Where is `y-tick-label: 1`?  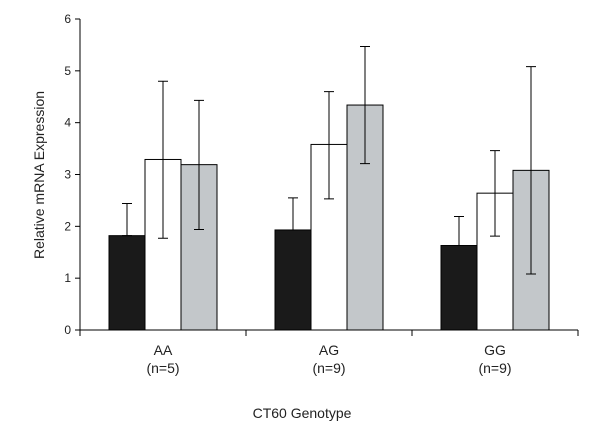 y-tick-label: 1 is located at coordinates (67, 278).